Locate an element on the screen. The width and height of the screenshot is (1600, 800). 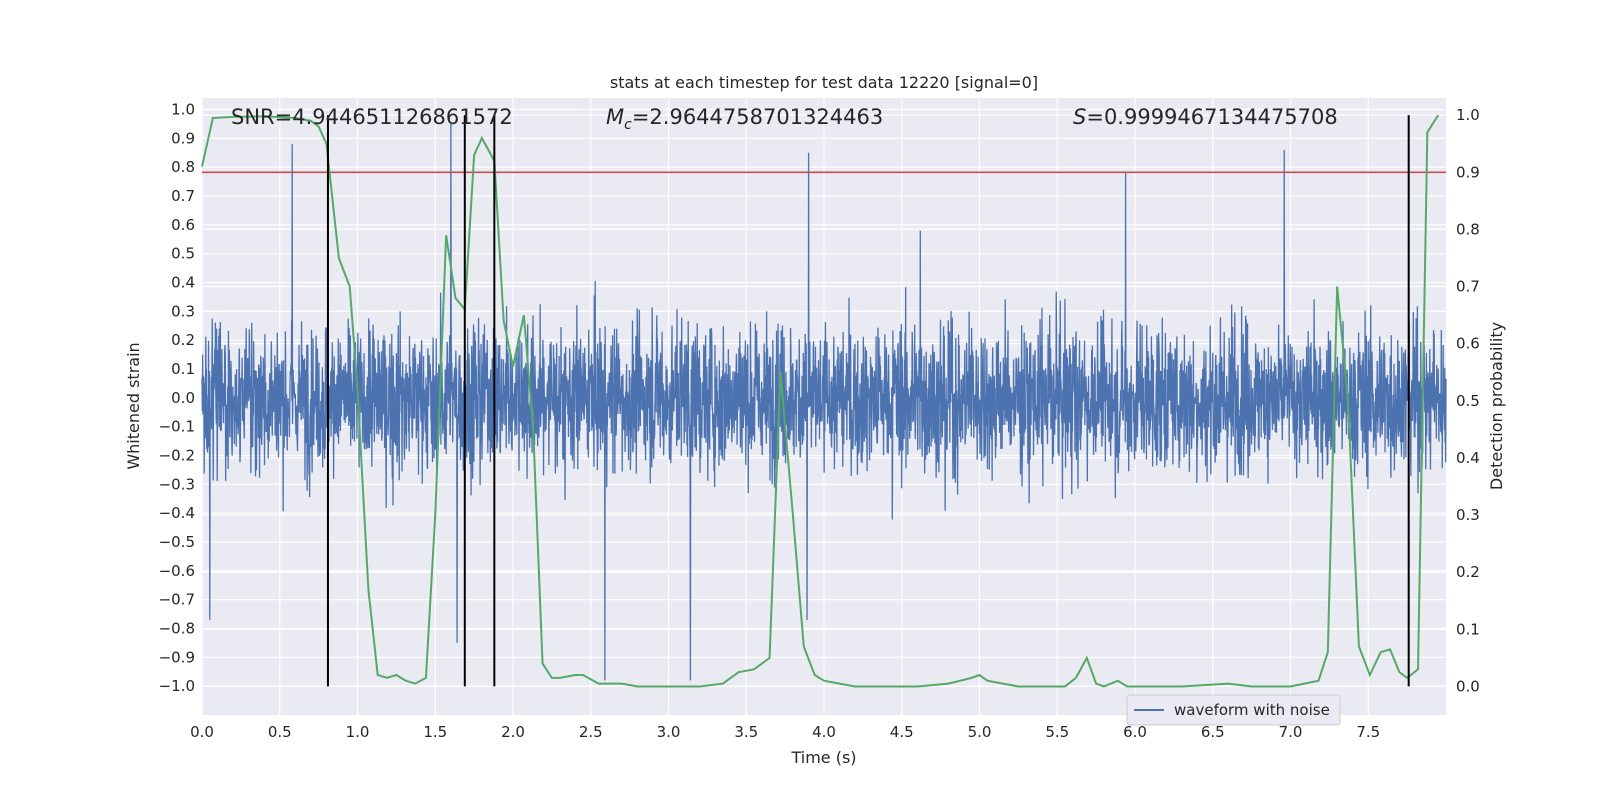
x-axis-label: Time (s) is located at coordinates (823, 757).